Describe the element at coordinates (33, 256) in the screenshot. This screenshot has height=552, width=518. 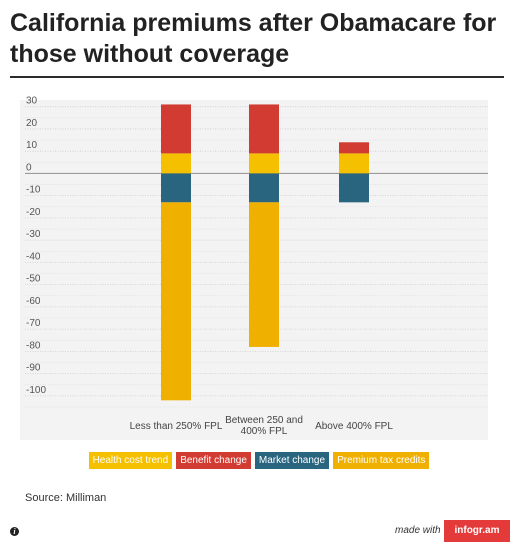
I see `y-tick-label: -40` at that location.